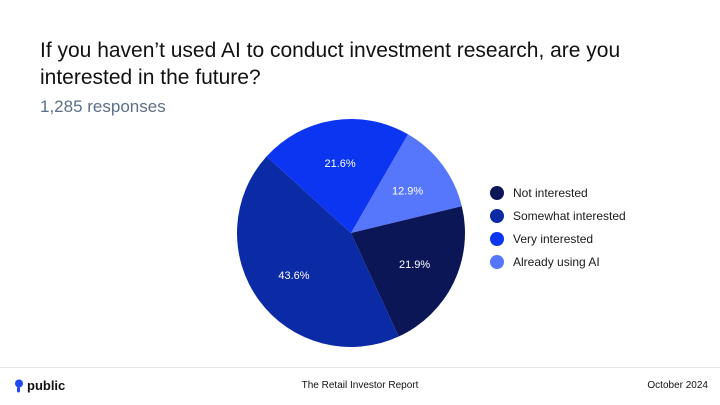  Describe the element at coordinates (339, 164) in the screenshot. I see `slice-label-very-interested: 21.6%` at that location.